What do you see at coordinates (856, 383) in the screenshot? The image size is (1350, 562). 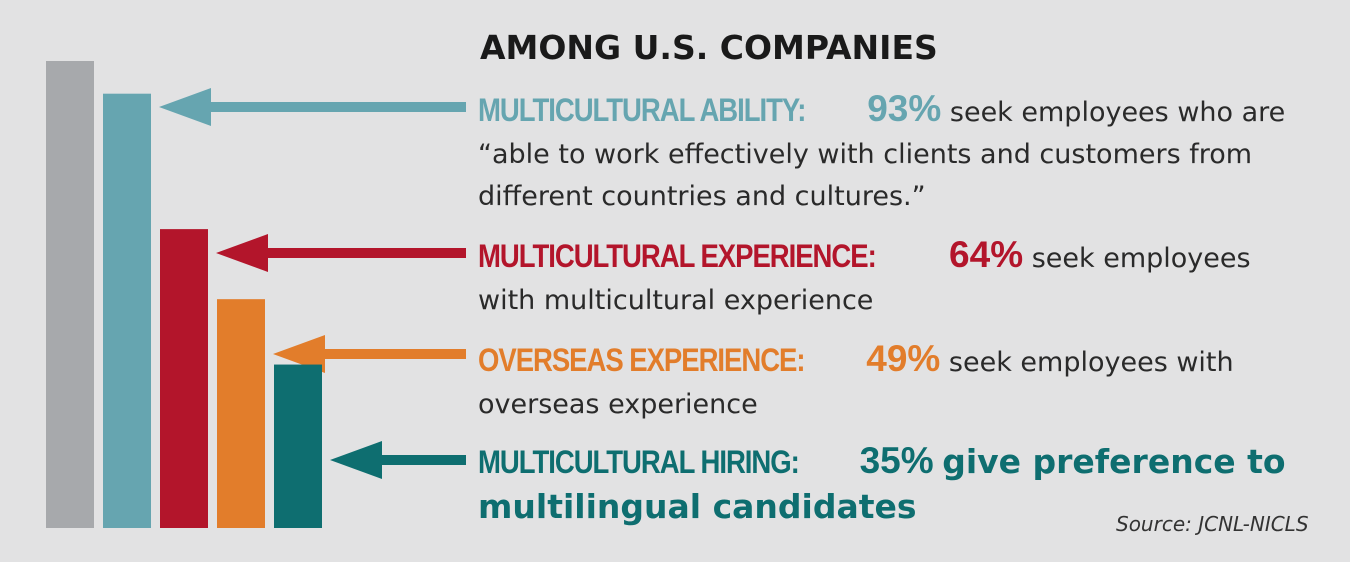 I see `callout-text: seek employees with overseas experience` at bounding box center [856, 383].